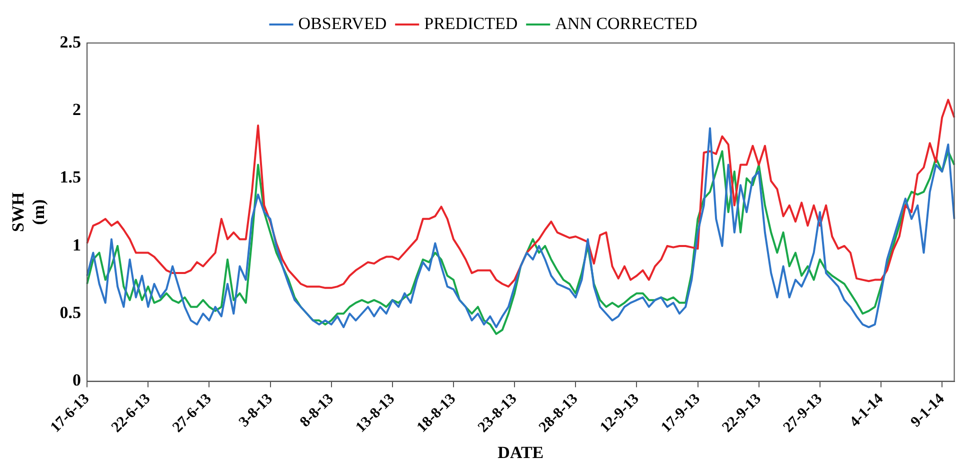 This screenshot has height=468, width=970. What do you see at coordinates (342, 23) in the screenshot?
I see `legend-label: OBSERVED` at bounding box center [342, 23].